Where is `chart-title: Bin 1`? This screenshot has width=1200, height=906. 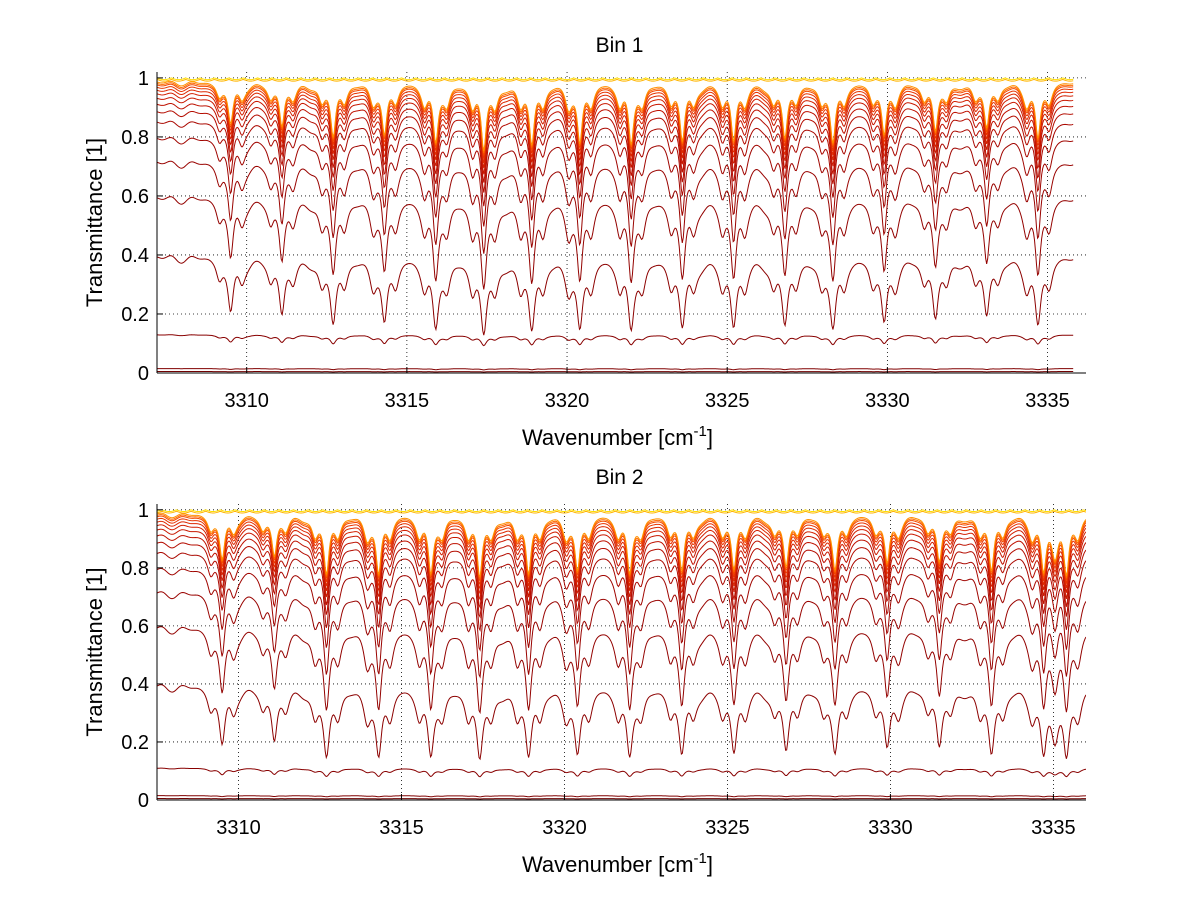 chart-title: Bin 1 is located at coordinates (620, 45).